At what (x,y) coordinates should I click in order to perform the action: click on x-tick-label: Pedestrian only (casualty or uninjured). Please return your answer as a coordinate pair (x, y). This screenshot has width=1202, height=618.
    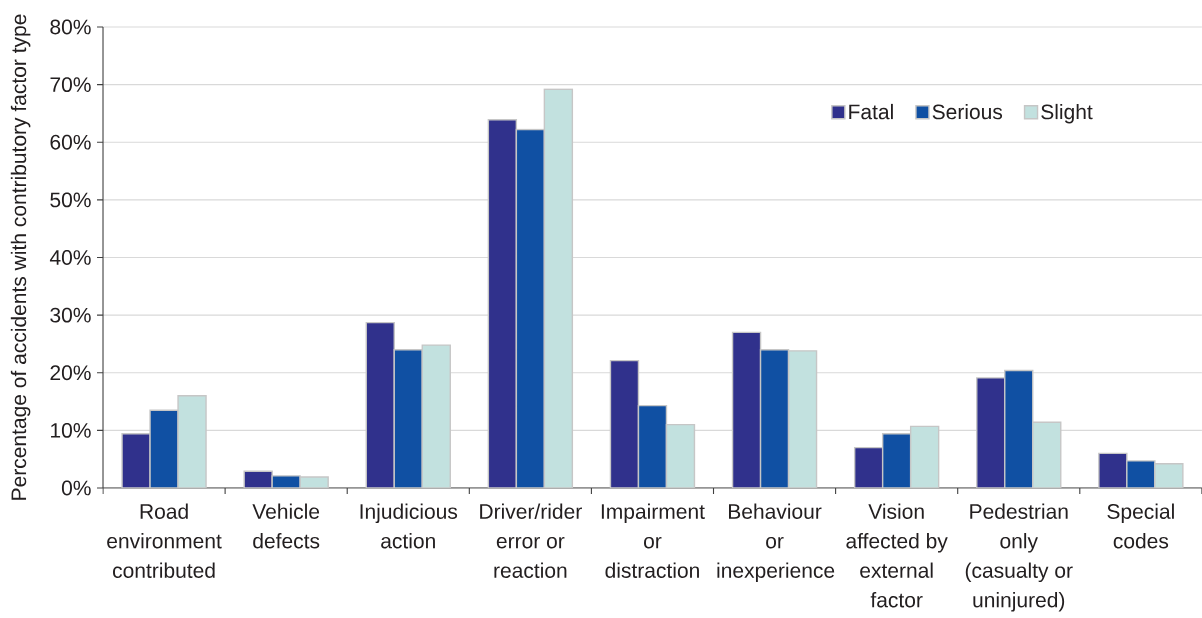
    Looking at the image, I should click on (1019, 557).